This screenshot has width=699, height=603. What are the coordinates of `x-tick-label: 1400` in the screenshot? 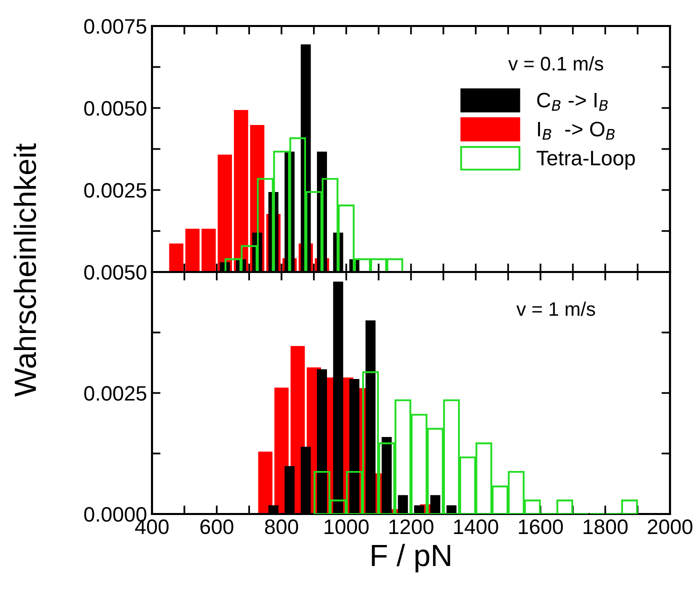 It's located at (476, 526).